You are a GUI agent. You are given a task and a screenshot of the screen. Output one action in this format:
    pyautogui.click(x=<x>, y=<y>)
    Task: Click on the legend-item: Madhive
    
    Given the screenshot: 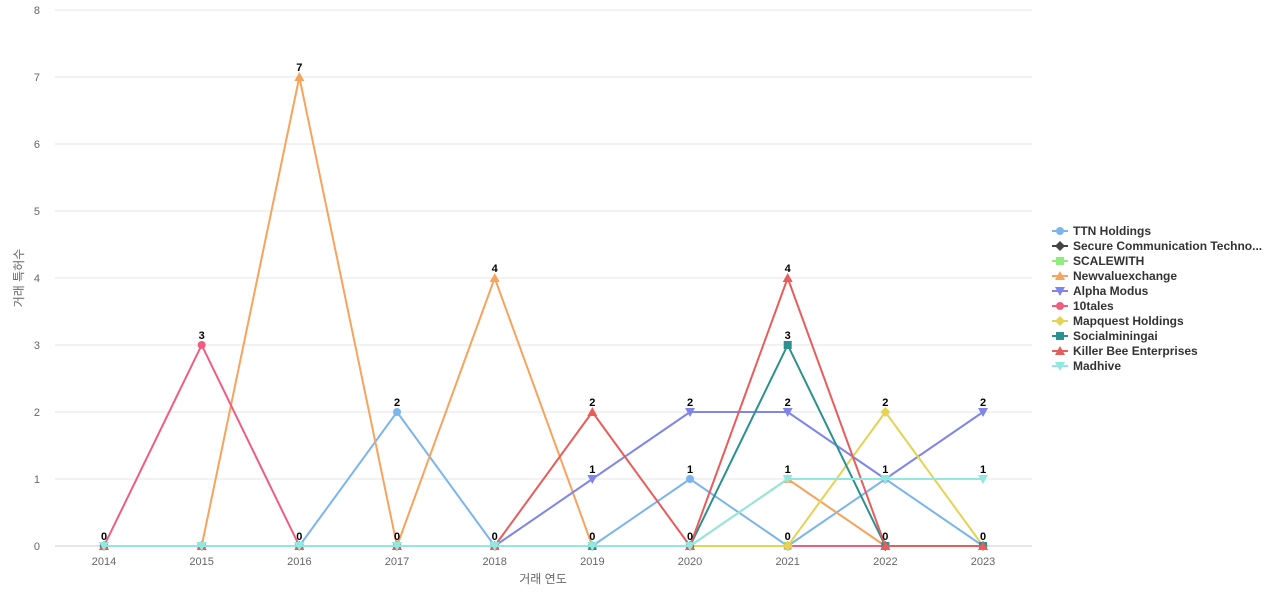 What is the action you would take?
    pyautogui.click(x=1086, y=366)
    